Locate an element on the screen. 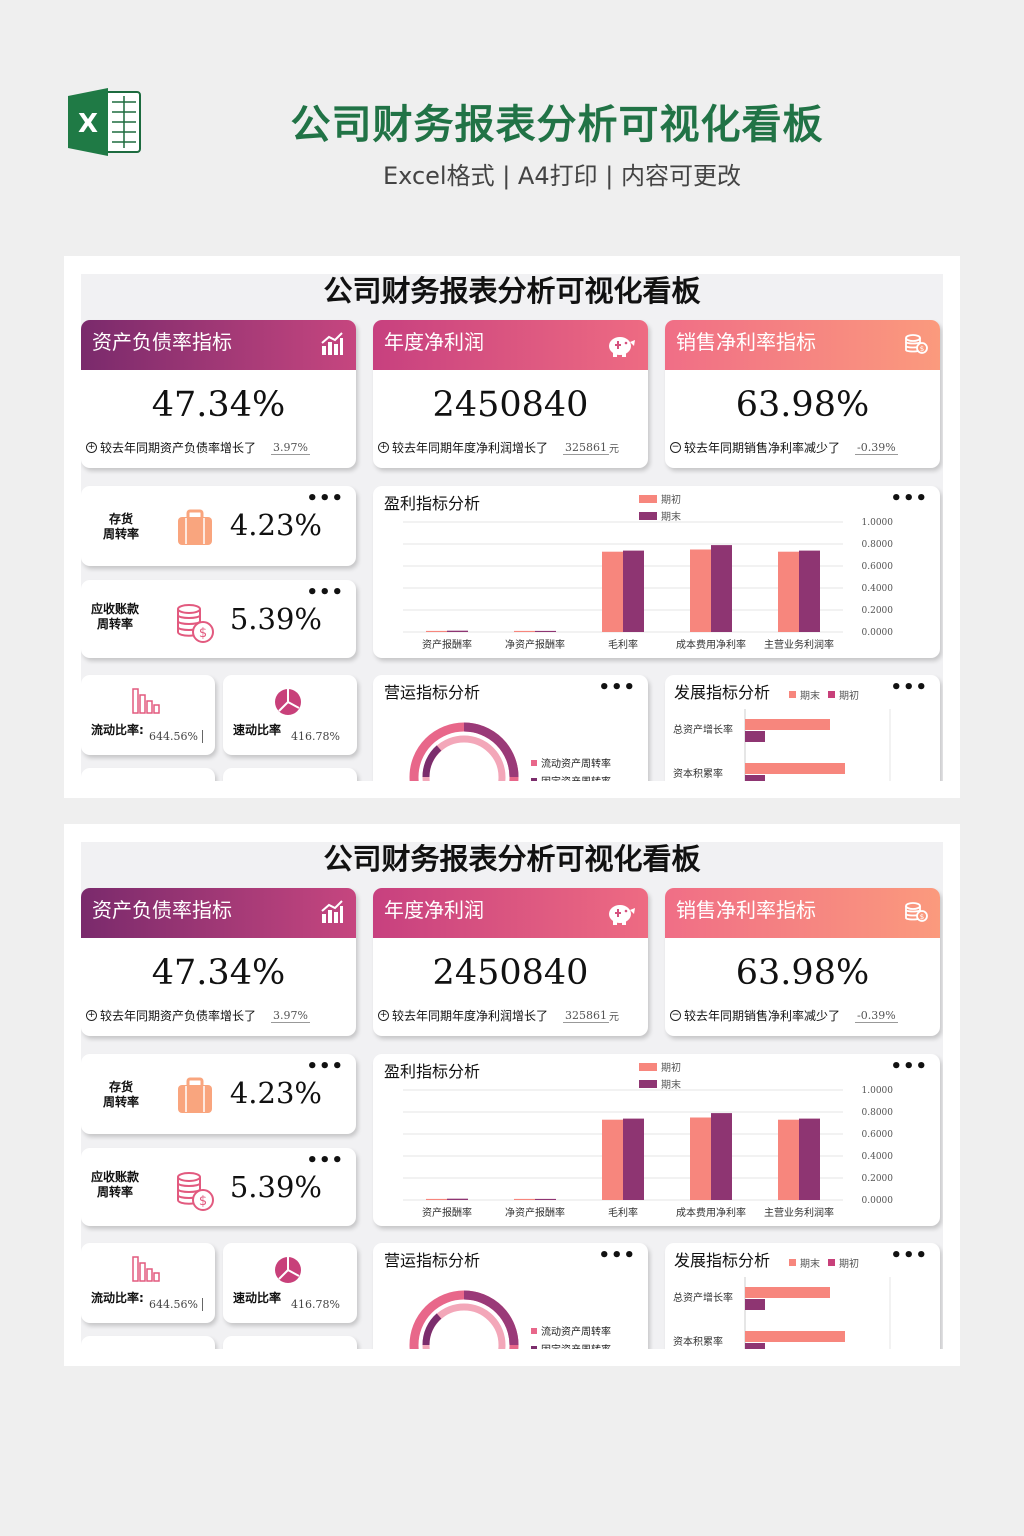  page-subtitle: Excel格式 | A4打印 | 内容可更改 is located at coordinates (562, 176).